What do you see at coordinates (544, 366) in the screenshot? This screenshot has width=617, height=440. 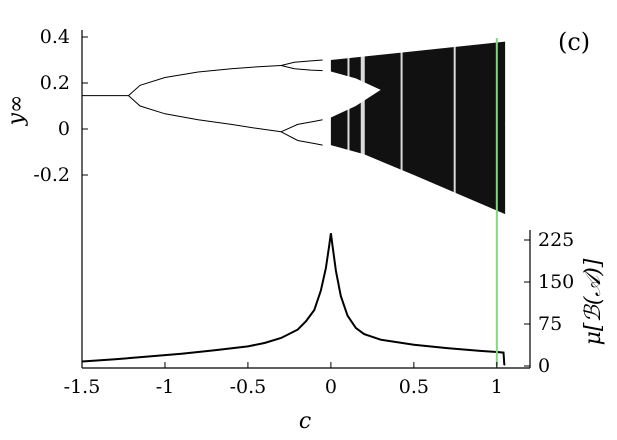 I see `y-tick-label-right: 0` at bounding box center [544, 366].